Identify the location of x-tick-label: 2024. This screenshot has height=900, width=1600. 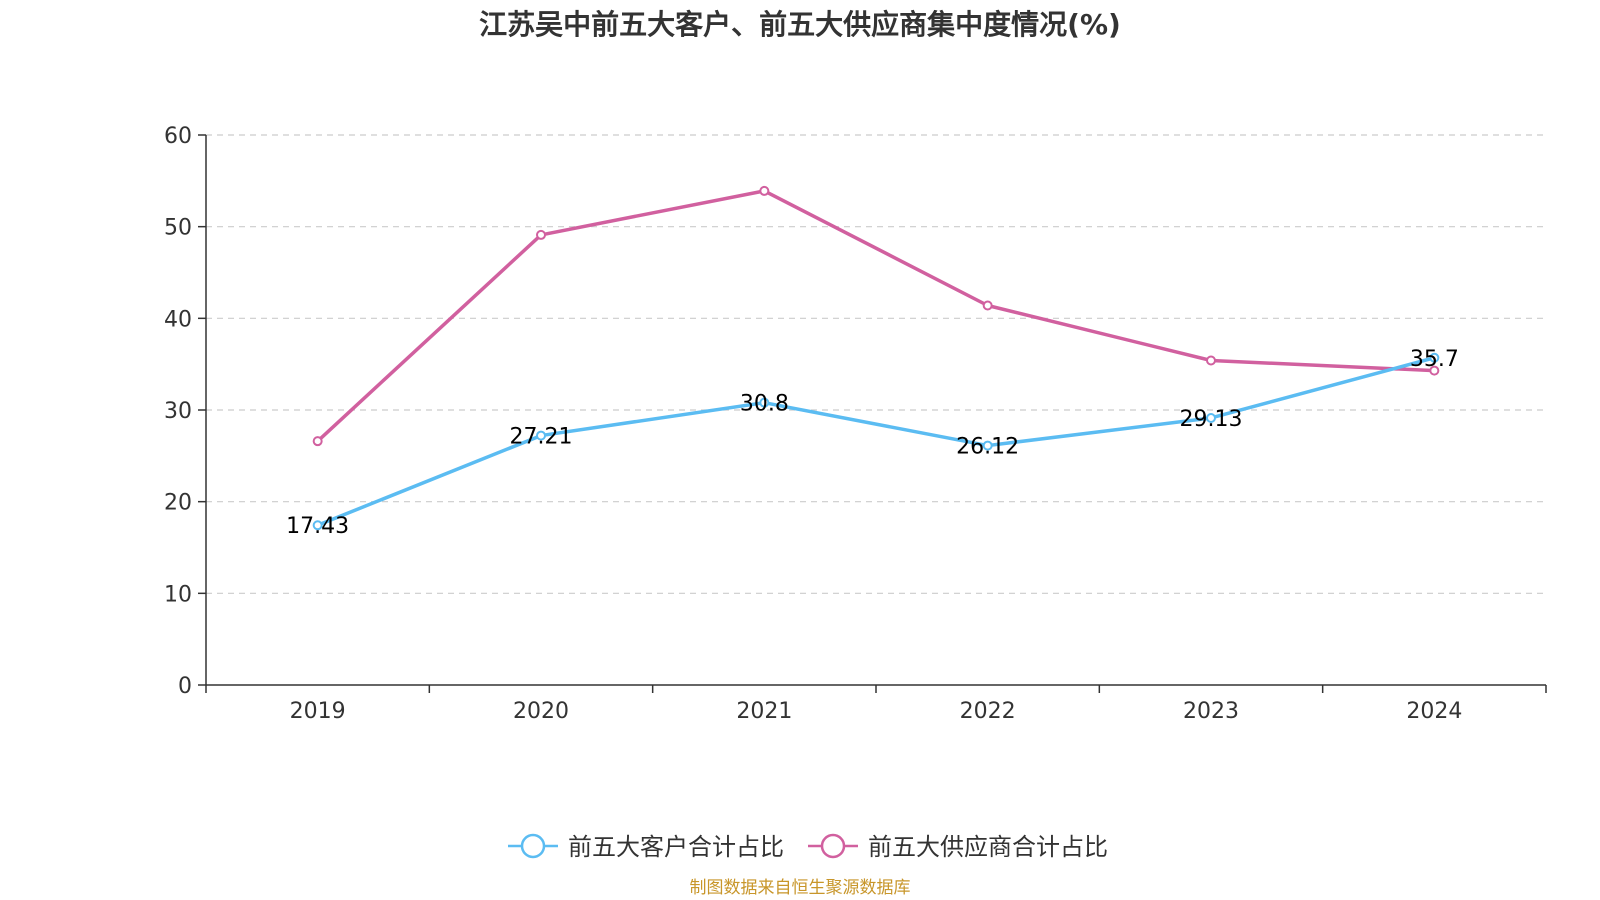
(1434, 711).